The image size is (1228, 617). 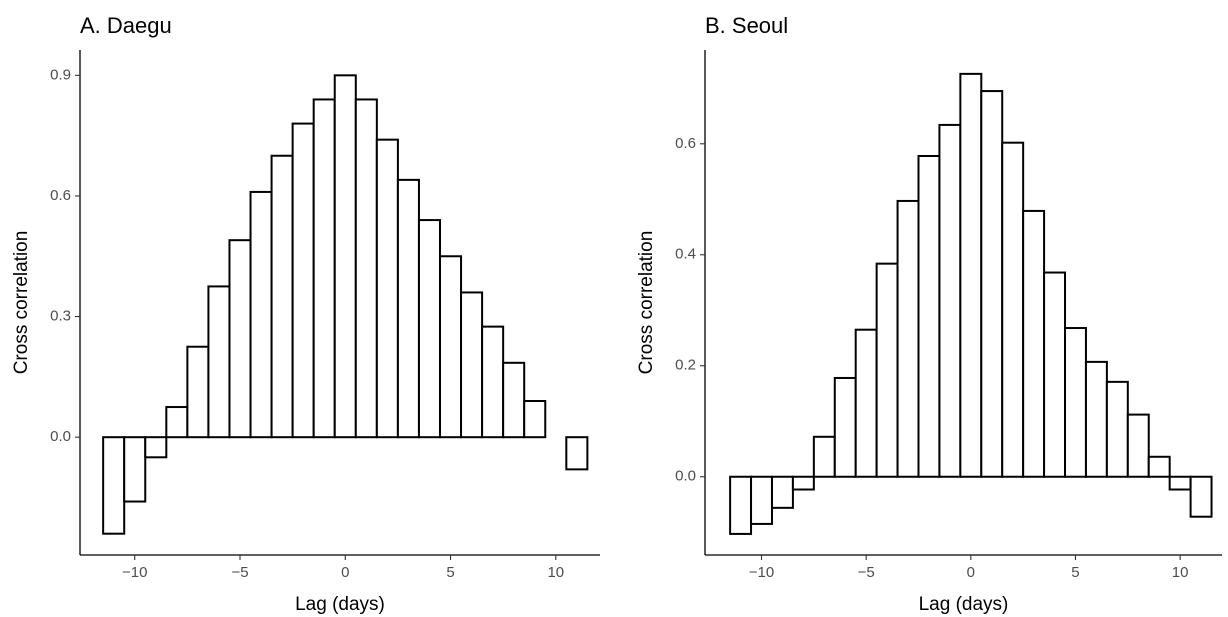 I want to click on y-tick-label: 0.4, so click(x=685, y=254).